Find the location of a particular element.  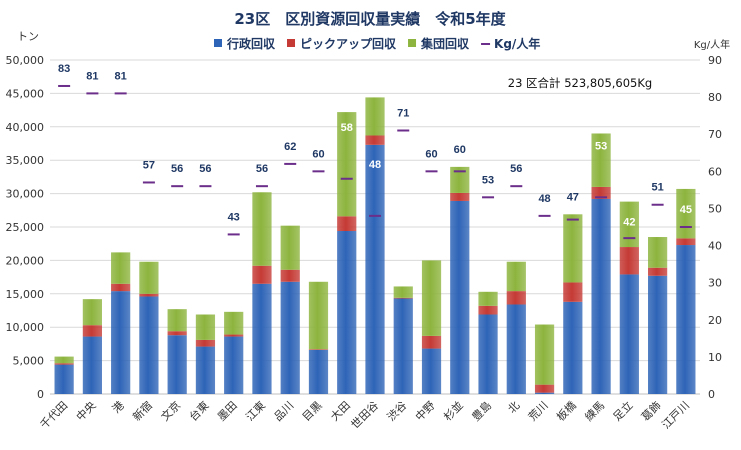

x-tick-label: 世田谷 is located at coordinates (365, 415).